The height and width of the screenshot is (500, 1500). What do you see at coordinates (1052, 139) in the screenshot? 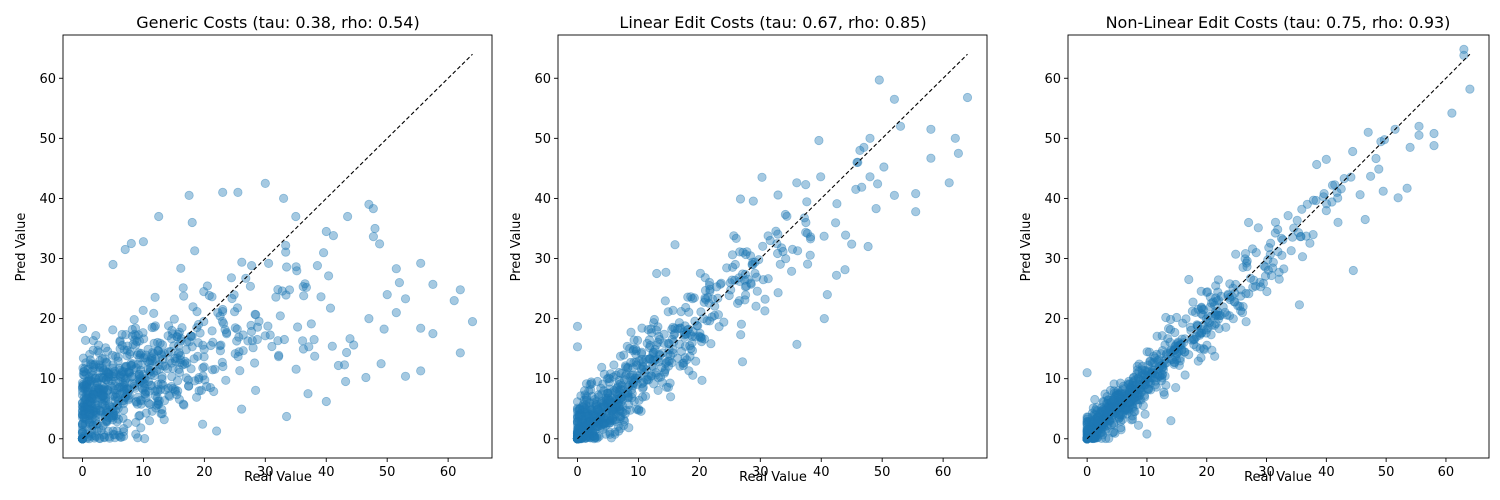
I see `y-tick-label: 50` at bounding box center [1052, 139].